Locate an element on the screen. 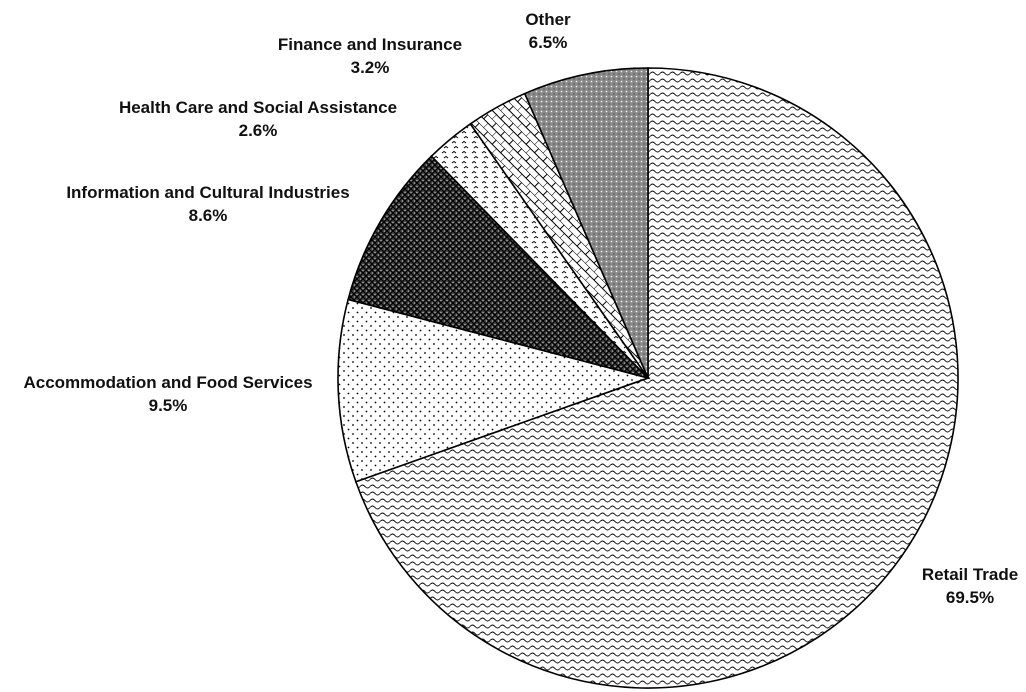 Image resolution: width=1026 pixels, height=692 pixels. pie-slice-accommodation-and-food-services is located at coordinates (494, 390).